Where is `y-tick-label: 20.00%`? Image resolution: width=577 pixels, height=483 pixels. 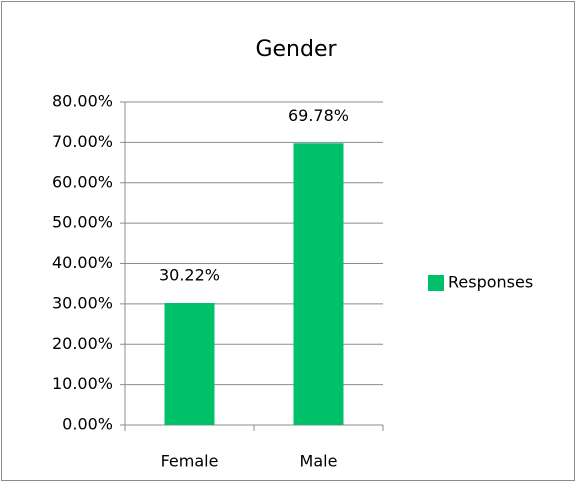 y-tick-label: 20.00% is located at coordinates (82, 343).